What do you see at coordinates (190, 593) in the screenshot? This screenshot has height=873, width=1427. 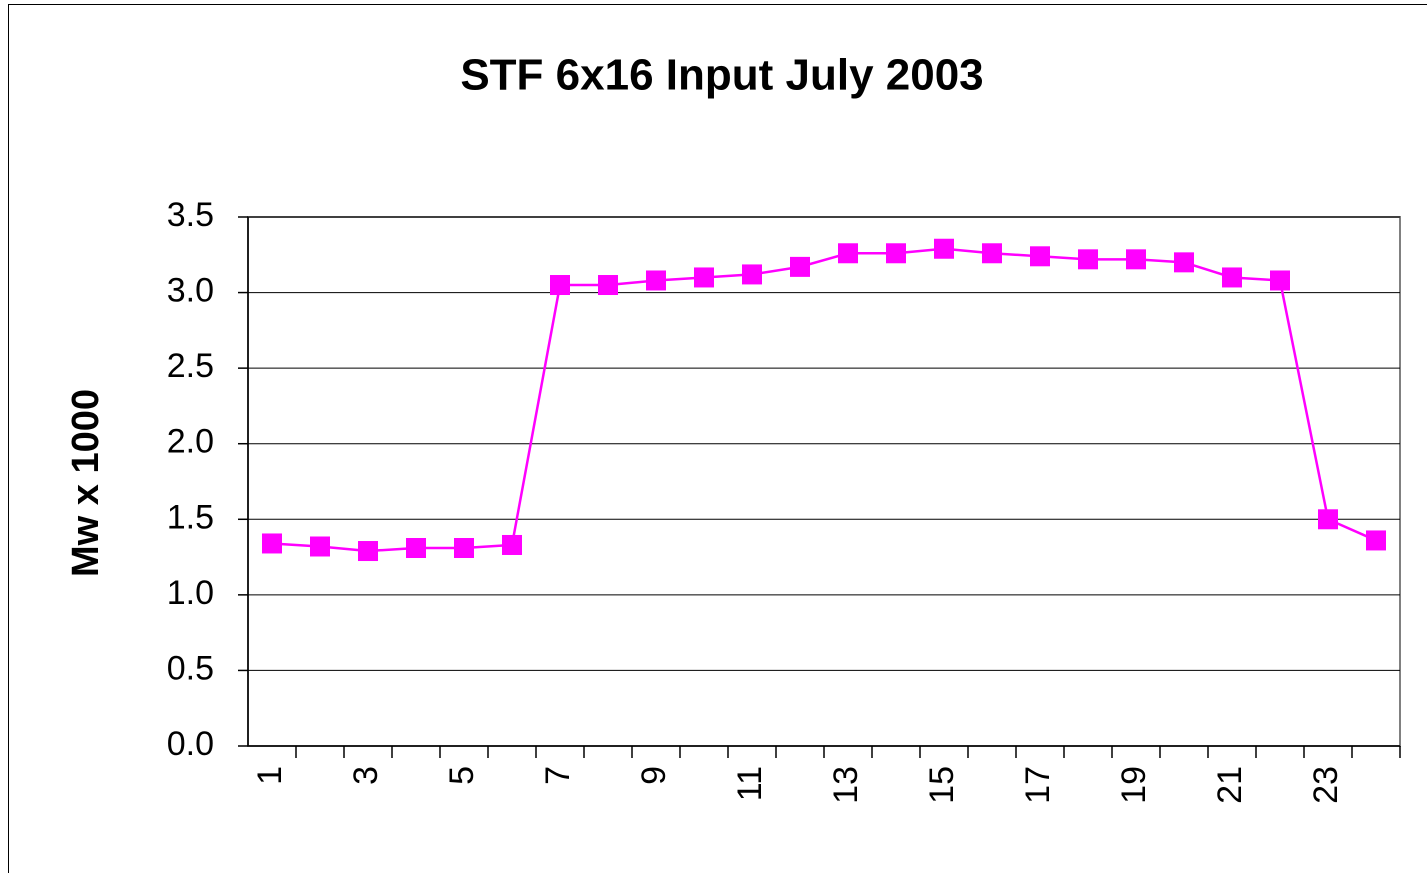 I see `y-tick-label: 1.0` at bounding box center [190, 593].